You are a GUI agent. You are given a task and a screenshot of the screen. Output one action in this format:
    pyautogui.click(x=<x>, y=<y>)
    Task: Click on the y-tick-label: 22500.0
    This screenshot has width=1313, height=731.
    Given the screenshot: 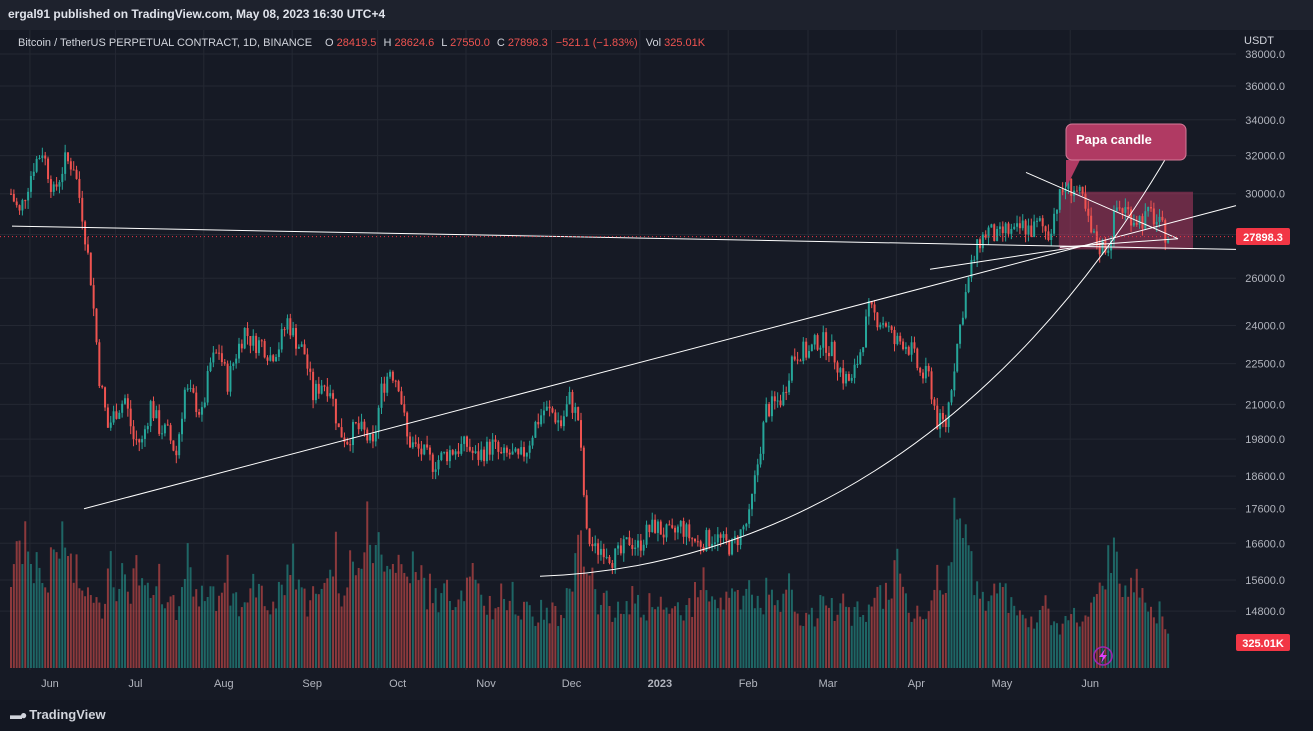 What is the action you would take?
    pyautogui.click(x=1265, y=365)
    